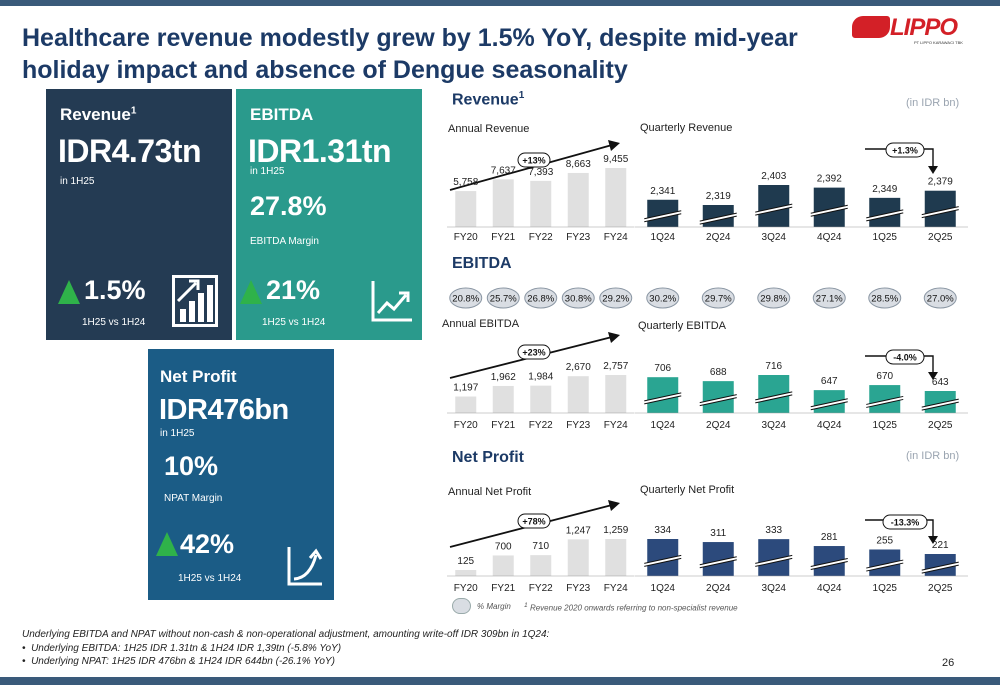 The height and width of the screenshot is (685, 1000). Describe the element at coordinates (938, 42) in the screenshot. I see `logo-subtext: PT LIPPO KARAWACI TBK` at that location.